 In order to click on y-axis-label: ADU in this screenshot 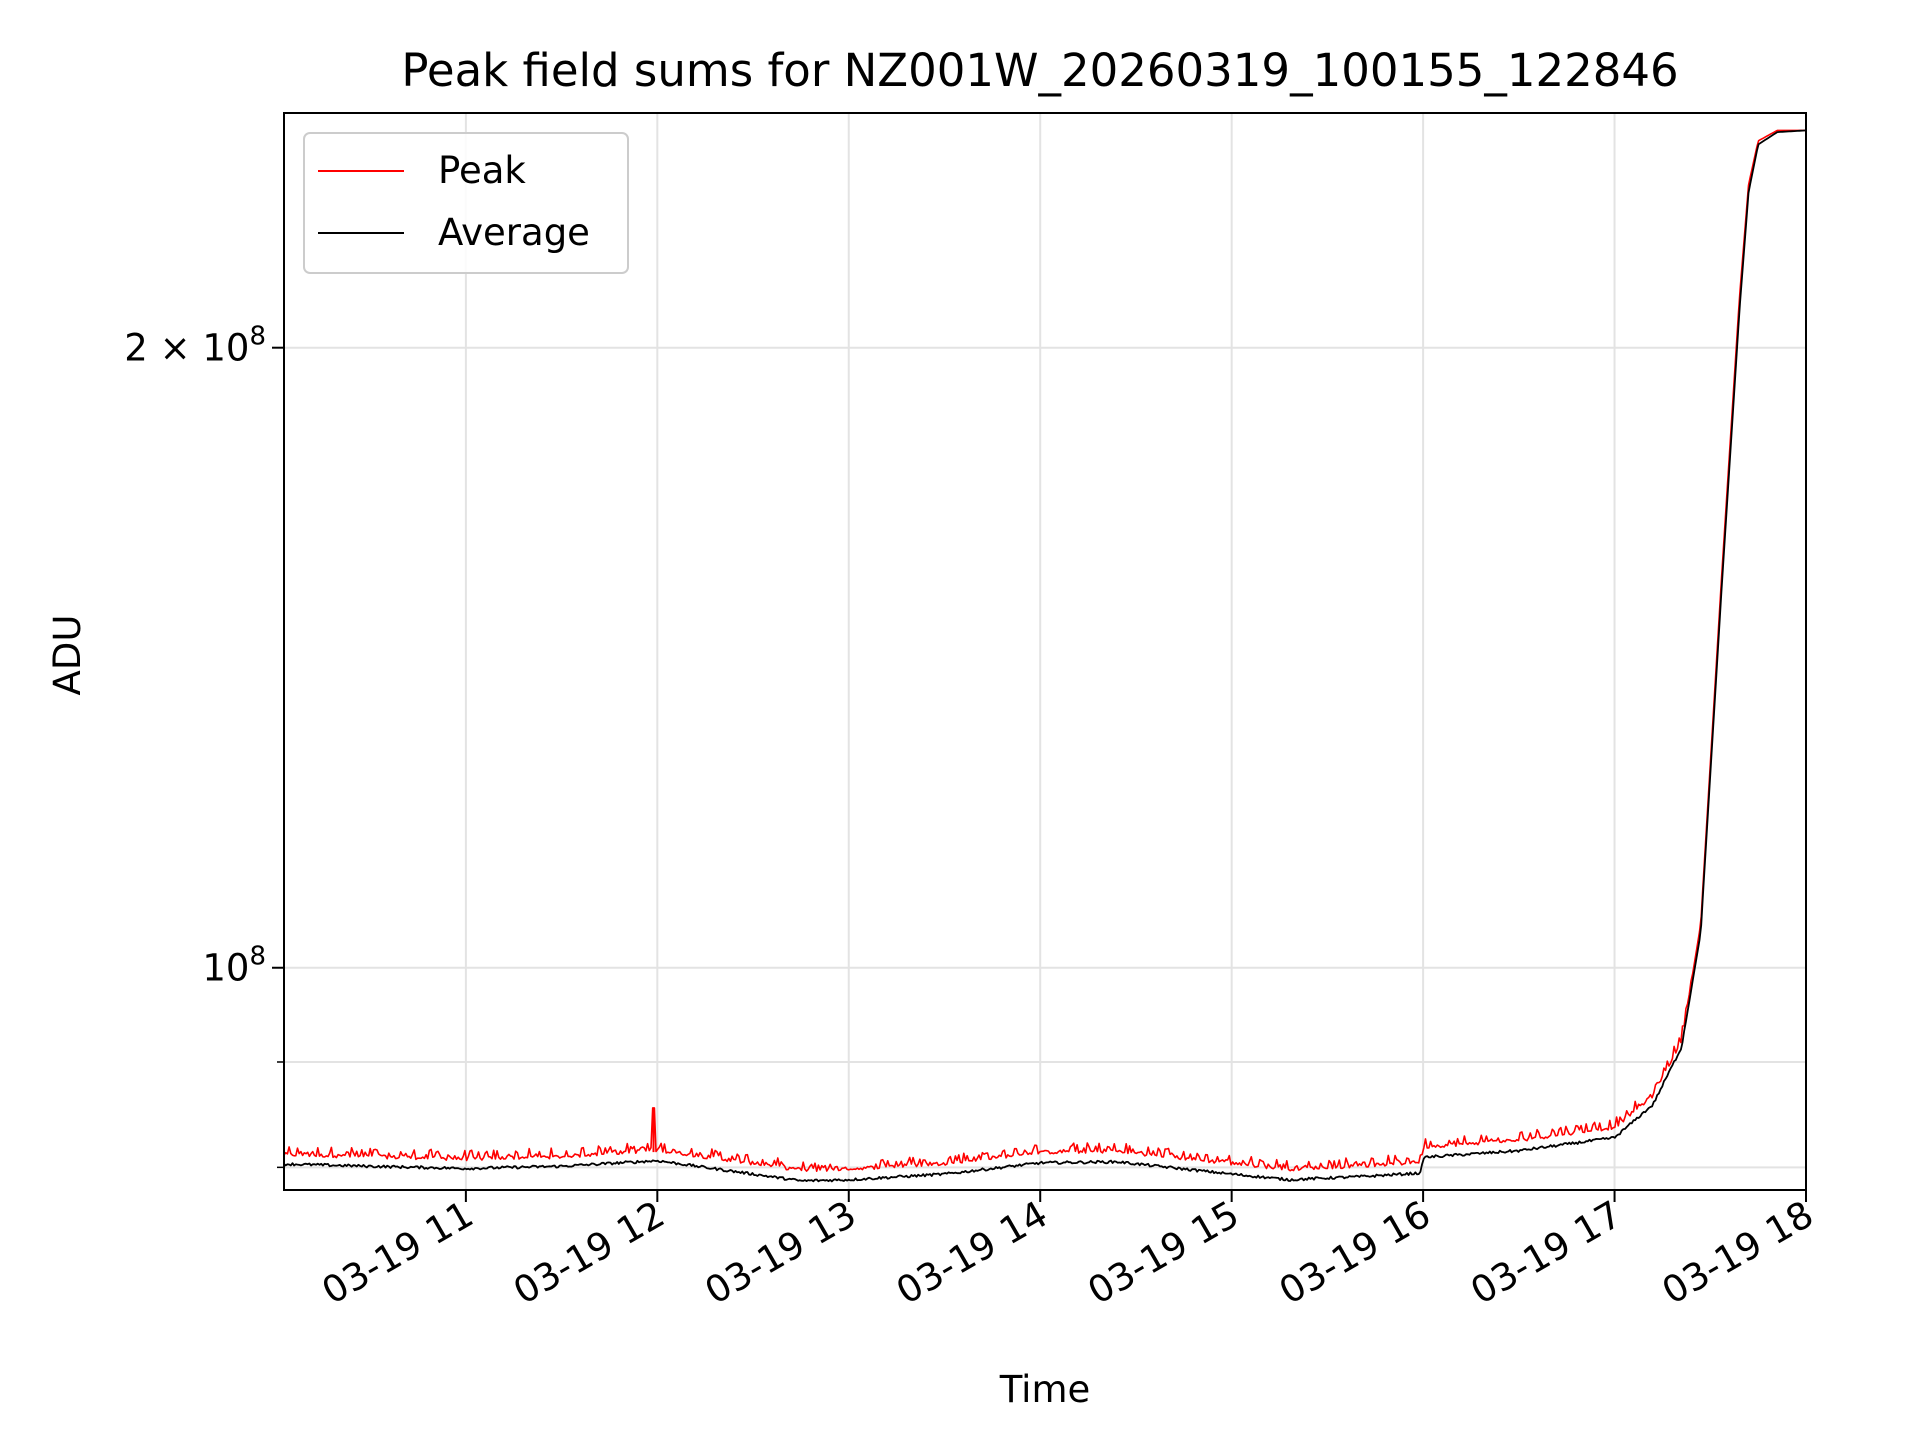, I will do `click(67, 655)`.